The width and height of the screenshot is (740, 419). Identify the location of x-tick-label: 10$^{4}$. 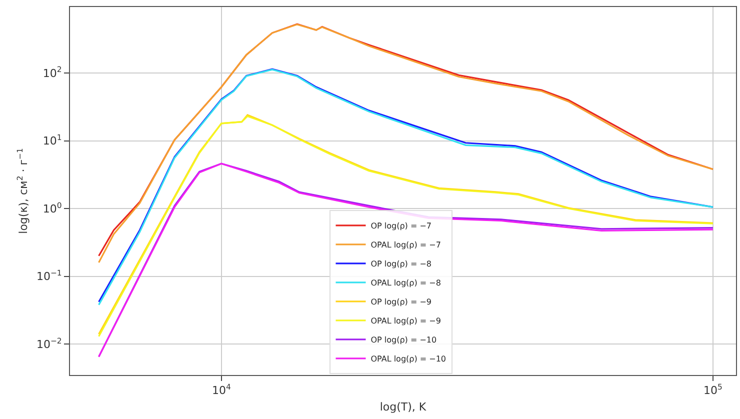
(221, 390).